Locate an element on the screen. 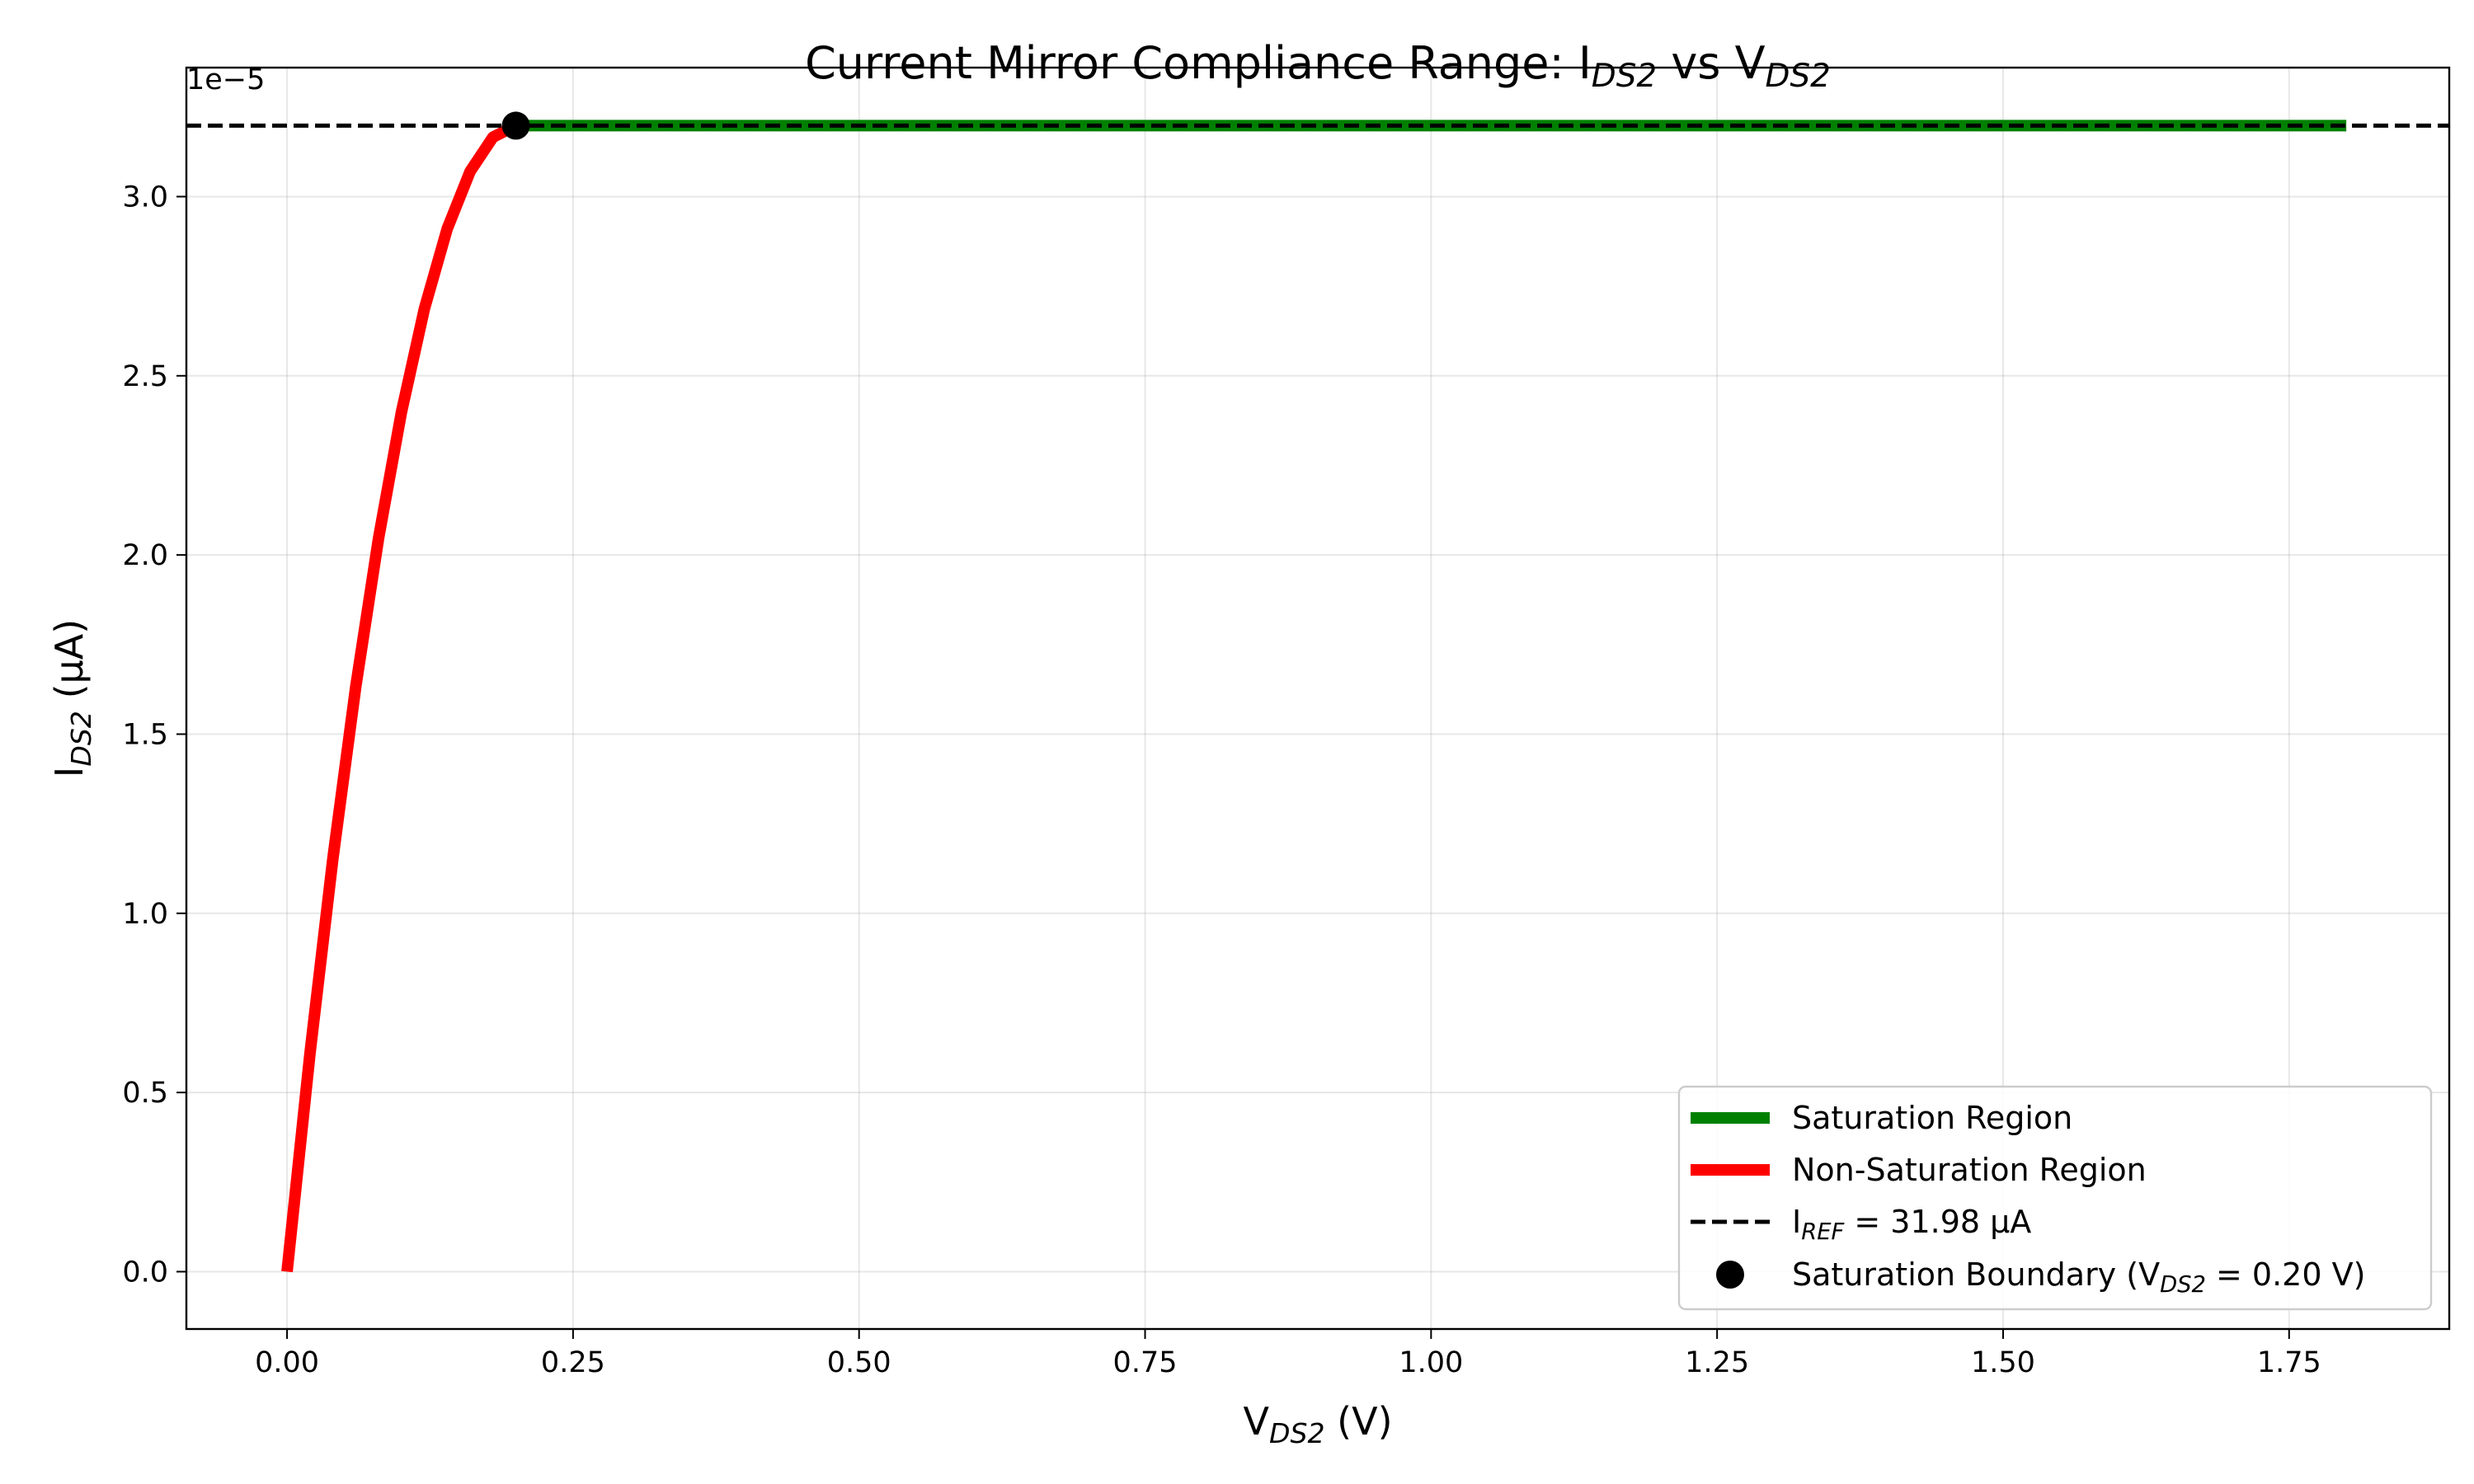  title-sub2: DS2 is located at coordinates (1798, 76).